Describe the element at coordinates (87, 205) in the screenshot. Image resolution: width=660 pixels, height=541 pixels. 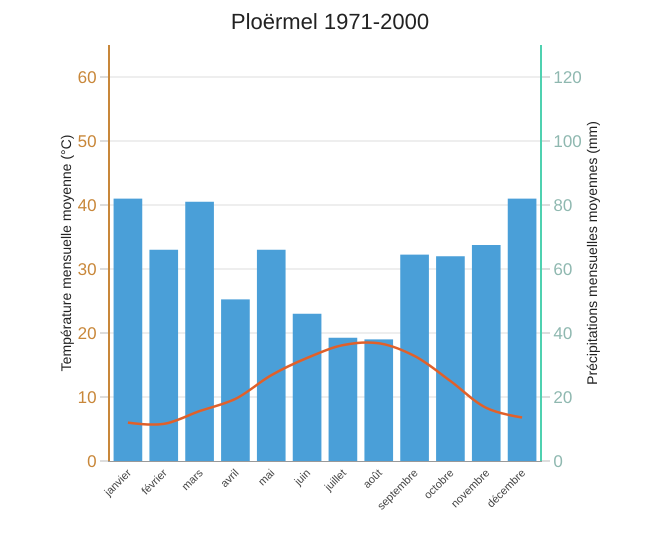
I see `y-tick-label: 40` at that location.